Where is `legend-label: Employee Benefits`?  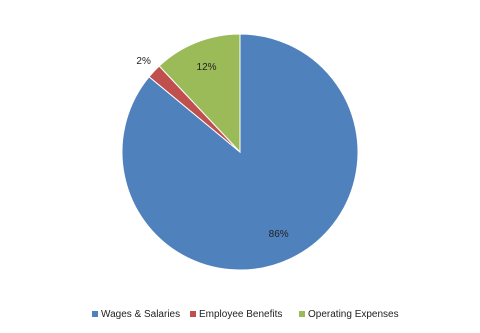 legend-label: Employee Benefits is located at coordinates (240, 314).